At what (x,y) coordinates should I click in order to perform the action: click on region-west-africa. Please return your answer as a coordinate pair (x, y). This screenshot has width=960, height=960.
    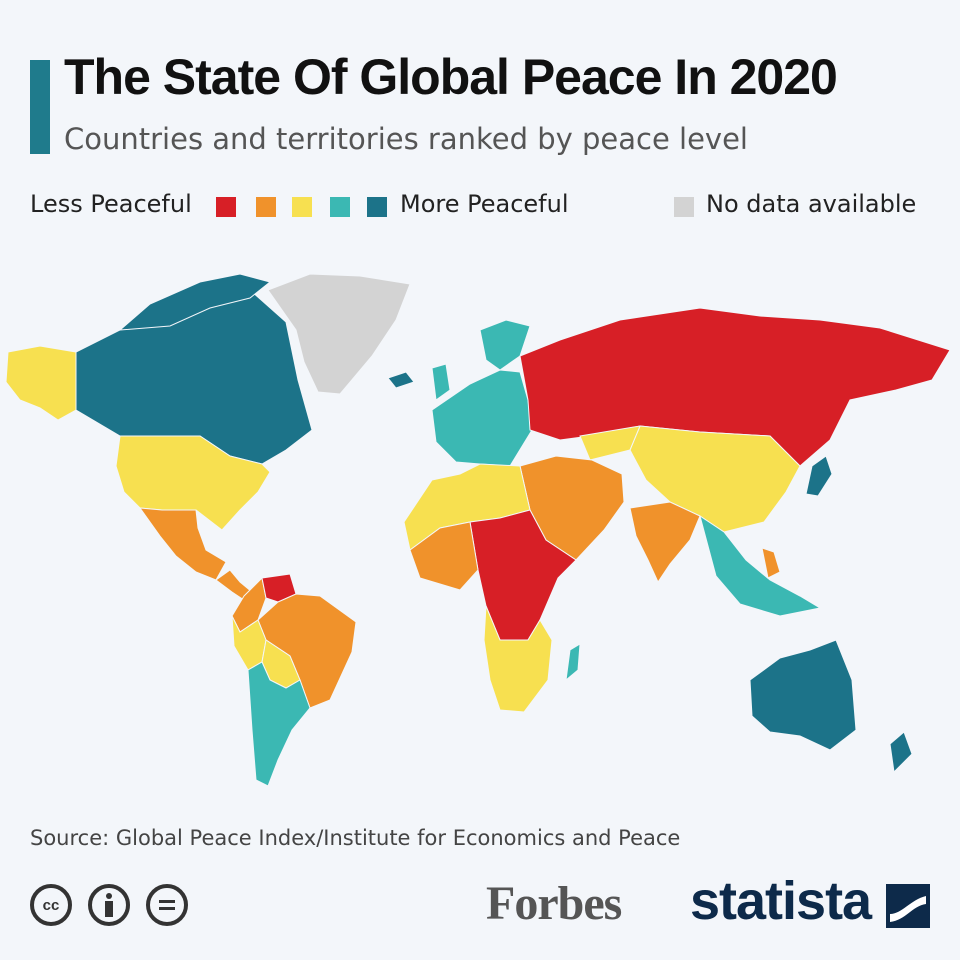
    Looking at the image, I should click on (444, 556).